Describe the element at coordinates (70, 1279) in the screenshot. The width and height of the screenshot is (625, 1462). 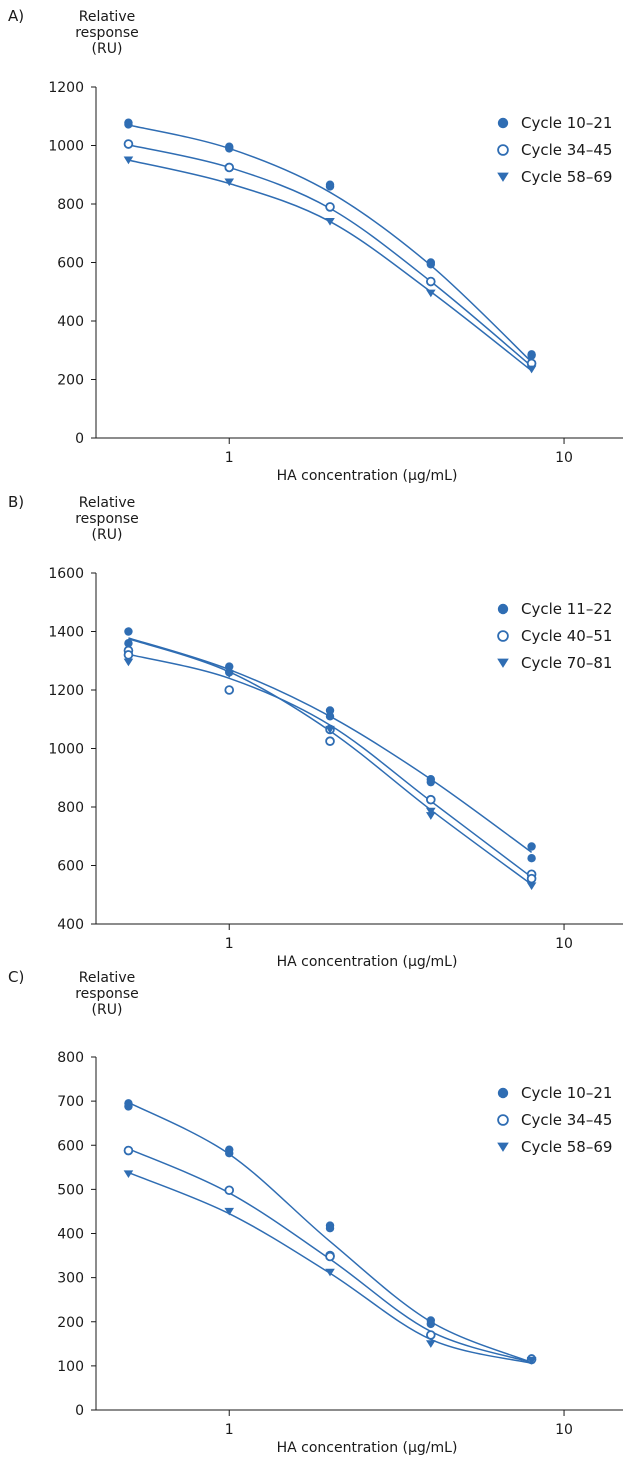
I see `y-tick-label: 300` at that location.